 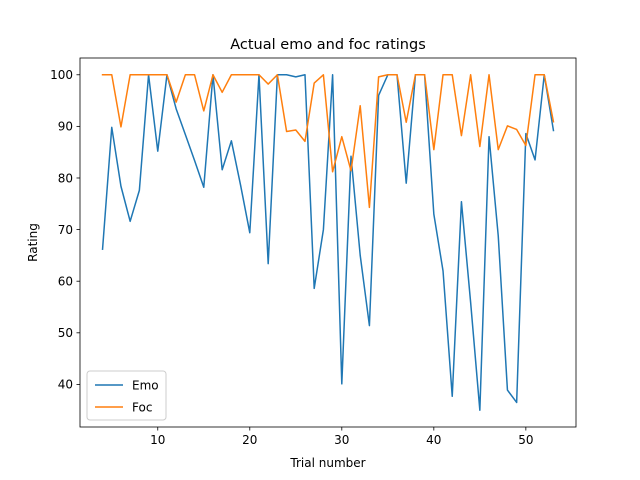 I want to click on y-tick-label: 80, so click(x=65, y=178).